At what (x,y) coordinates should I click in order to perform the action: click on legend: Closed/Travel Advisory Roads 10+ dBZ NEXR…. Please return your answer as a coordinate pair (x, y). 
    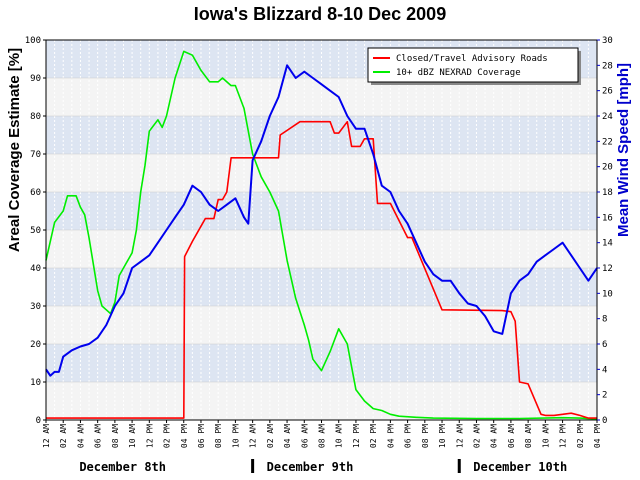
    Looking at the image, I should click on (474, 66).